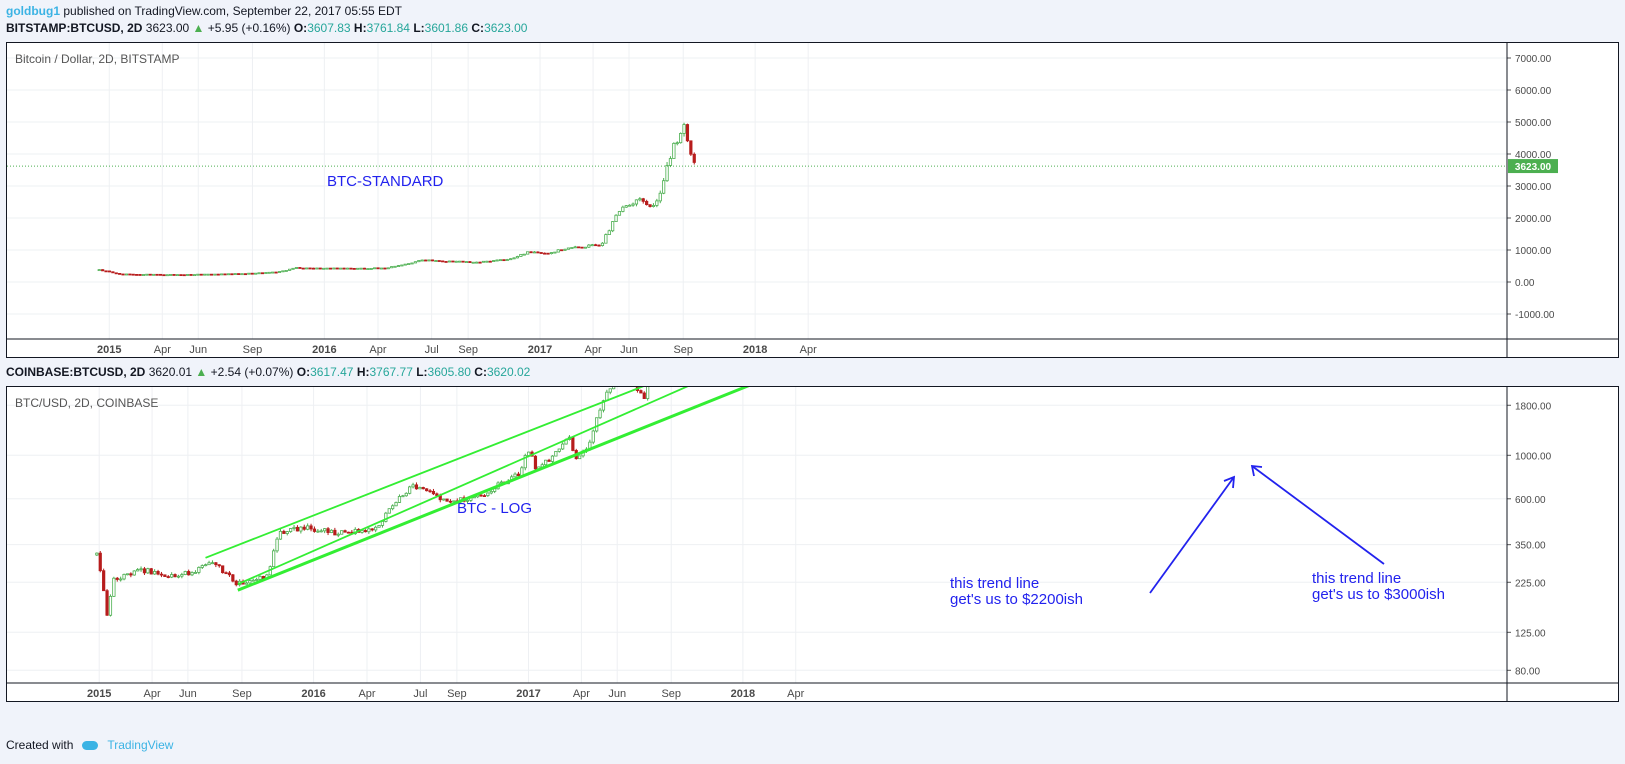  What do you see at coordinates (1530, 633) in the screenshot?
I see `y-tick-label: 125.00` at bounding box center [1530, 633].